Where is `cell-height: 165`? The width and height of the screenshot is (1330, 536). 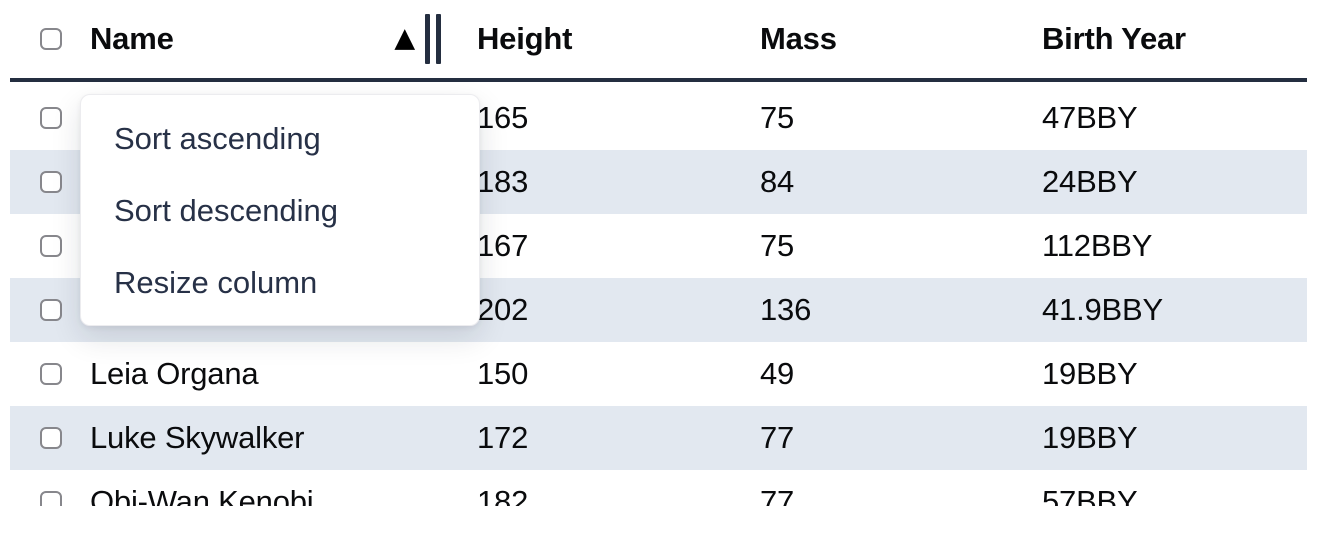 cell-height: 165 is located at coordinates (503, 117).